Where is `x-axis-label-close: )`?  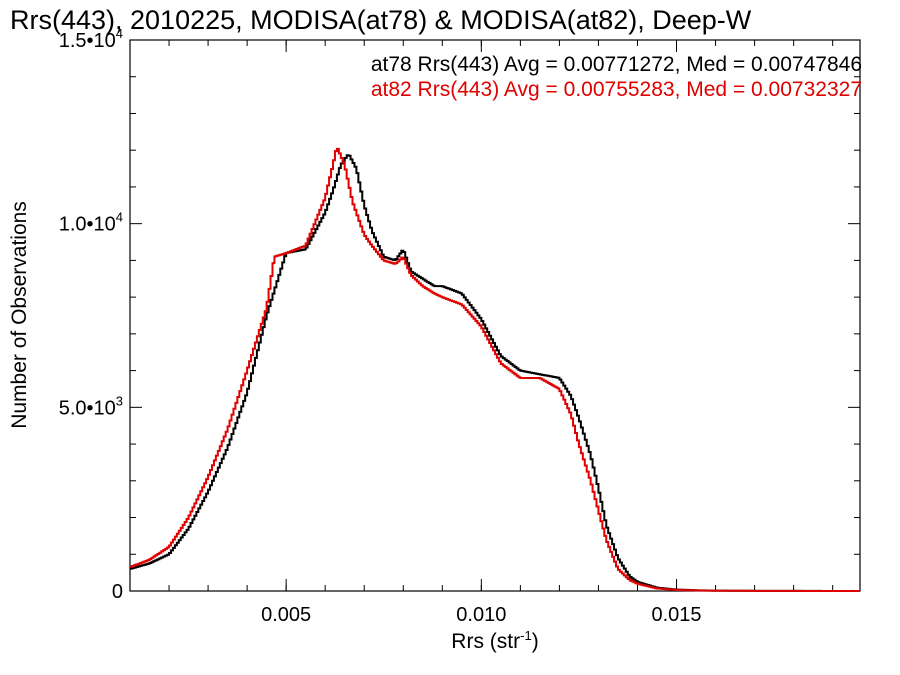 x-axis-label-close: ) is located at coordinates (535, 641).